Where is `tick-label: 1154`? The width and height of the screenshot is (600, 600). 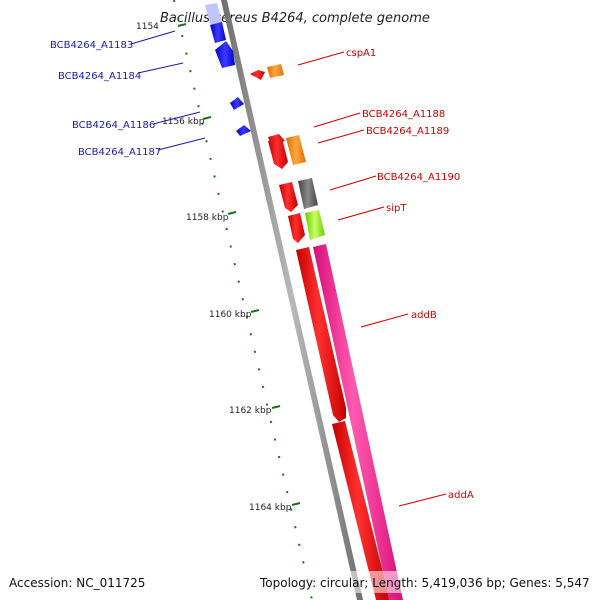
tick-label: 1154 is located at coordinates (147, 27).